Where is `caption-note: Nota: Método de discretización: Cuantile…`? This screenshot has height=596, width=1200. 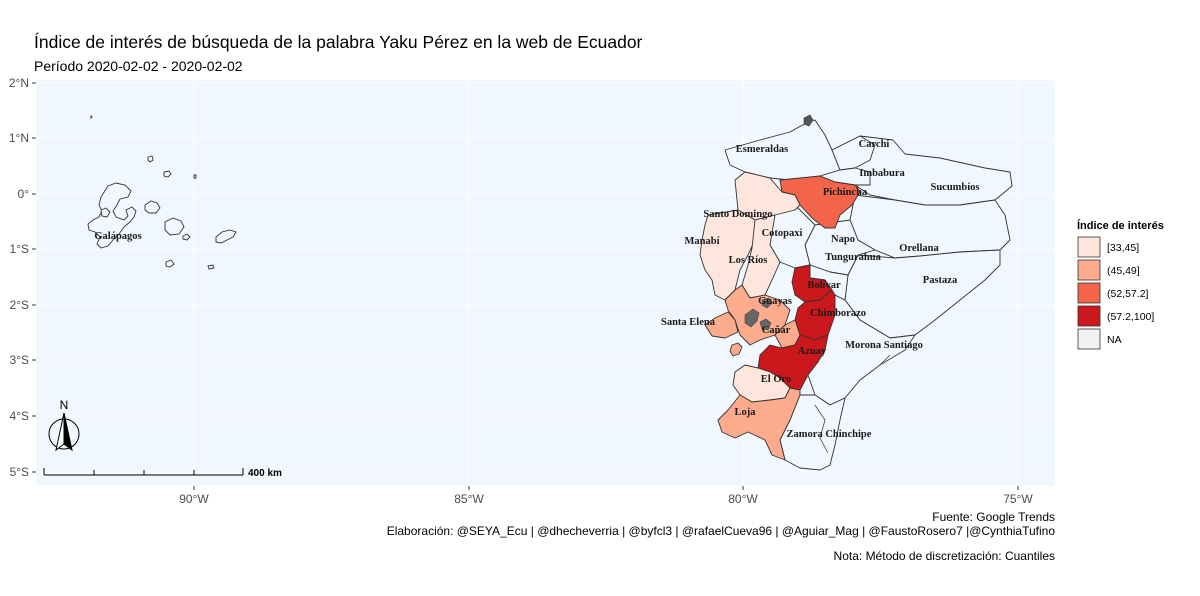
caption-note: Nota: Método de discretización: Cuantile… is located at coordinates (944, 556).